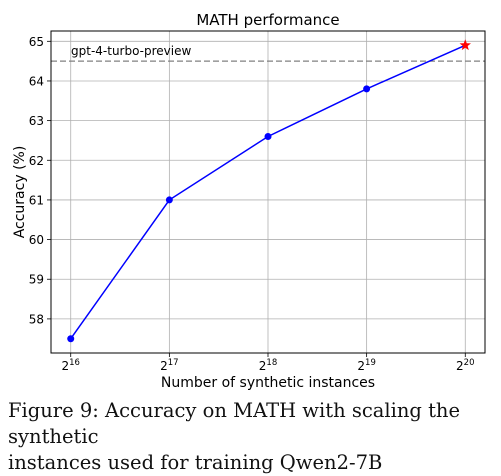 Image resolution: width=501 pixels, height=476 pixels. I want to click on y-tick-label: 58, so click(36, 319).